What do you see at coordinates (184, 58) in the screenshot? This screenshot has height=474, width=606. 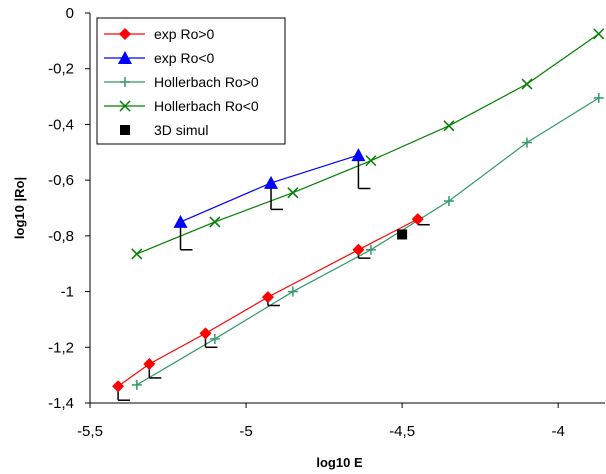 I see `legend-label: exp Ro<0` at bounding box center [184, 58].